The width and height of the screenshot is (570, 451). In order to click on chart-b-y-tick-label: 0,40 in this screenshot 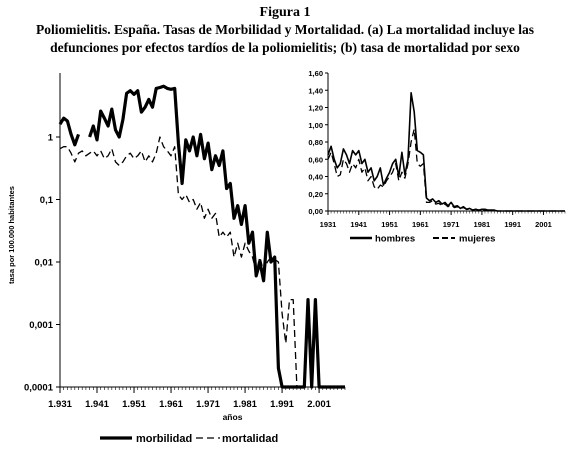, I will do `click(315, 177)`.